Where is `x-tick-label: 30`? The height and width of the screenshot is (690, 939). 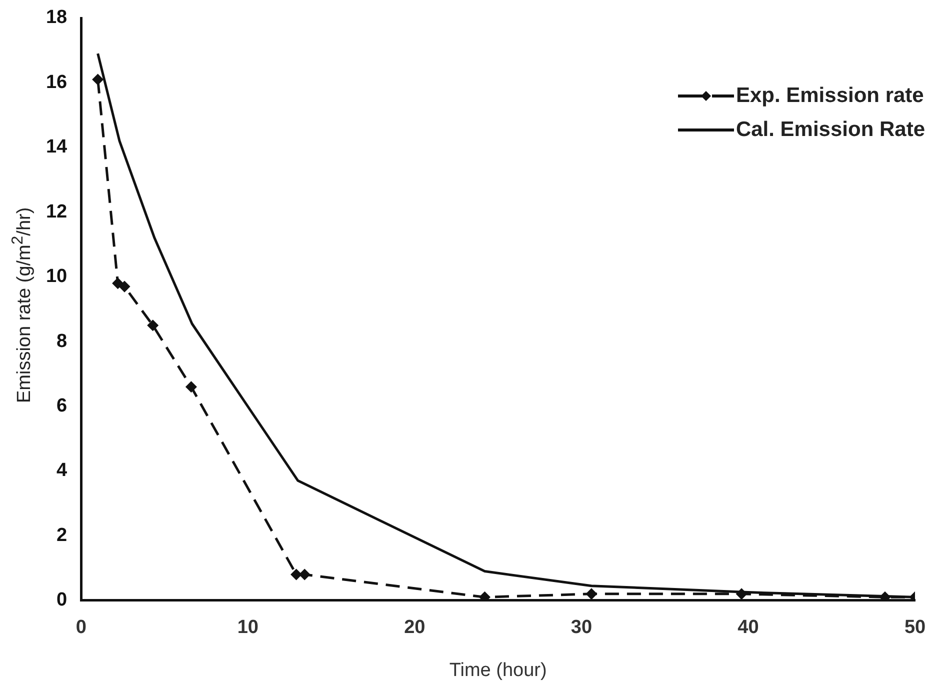
x-tick-label: 30 is located at coordinates (581, 627).